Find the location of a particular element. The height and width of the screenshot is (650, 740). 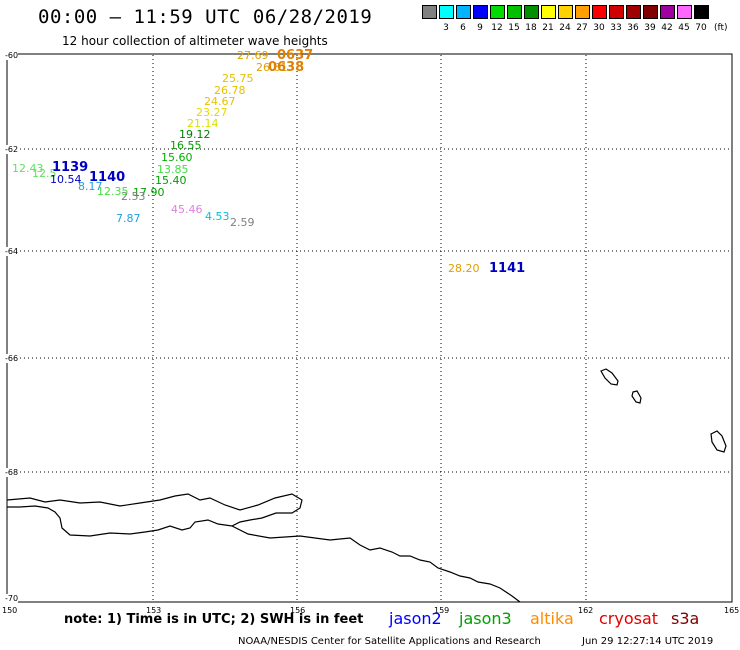

latitude-label: -68 is located at coordinates (12, 472).